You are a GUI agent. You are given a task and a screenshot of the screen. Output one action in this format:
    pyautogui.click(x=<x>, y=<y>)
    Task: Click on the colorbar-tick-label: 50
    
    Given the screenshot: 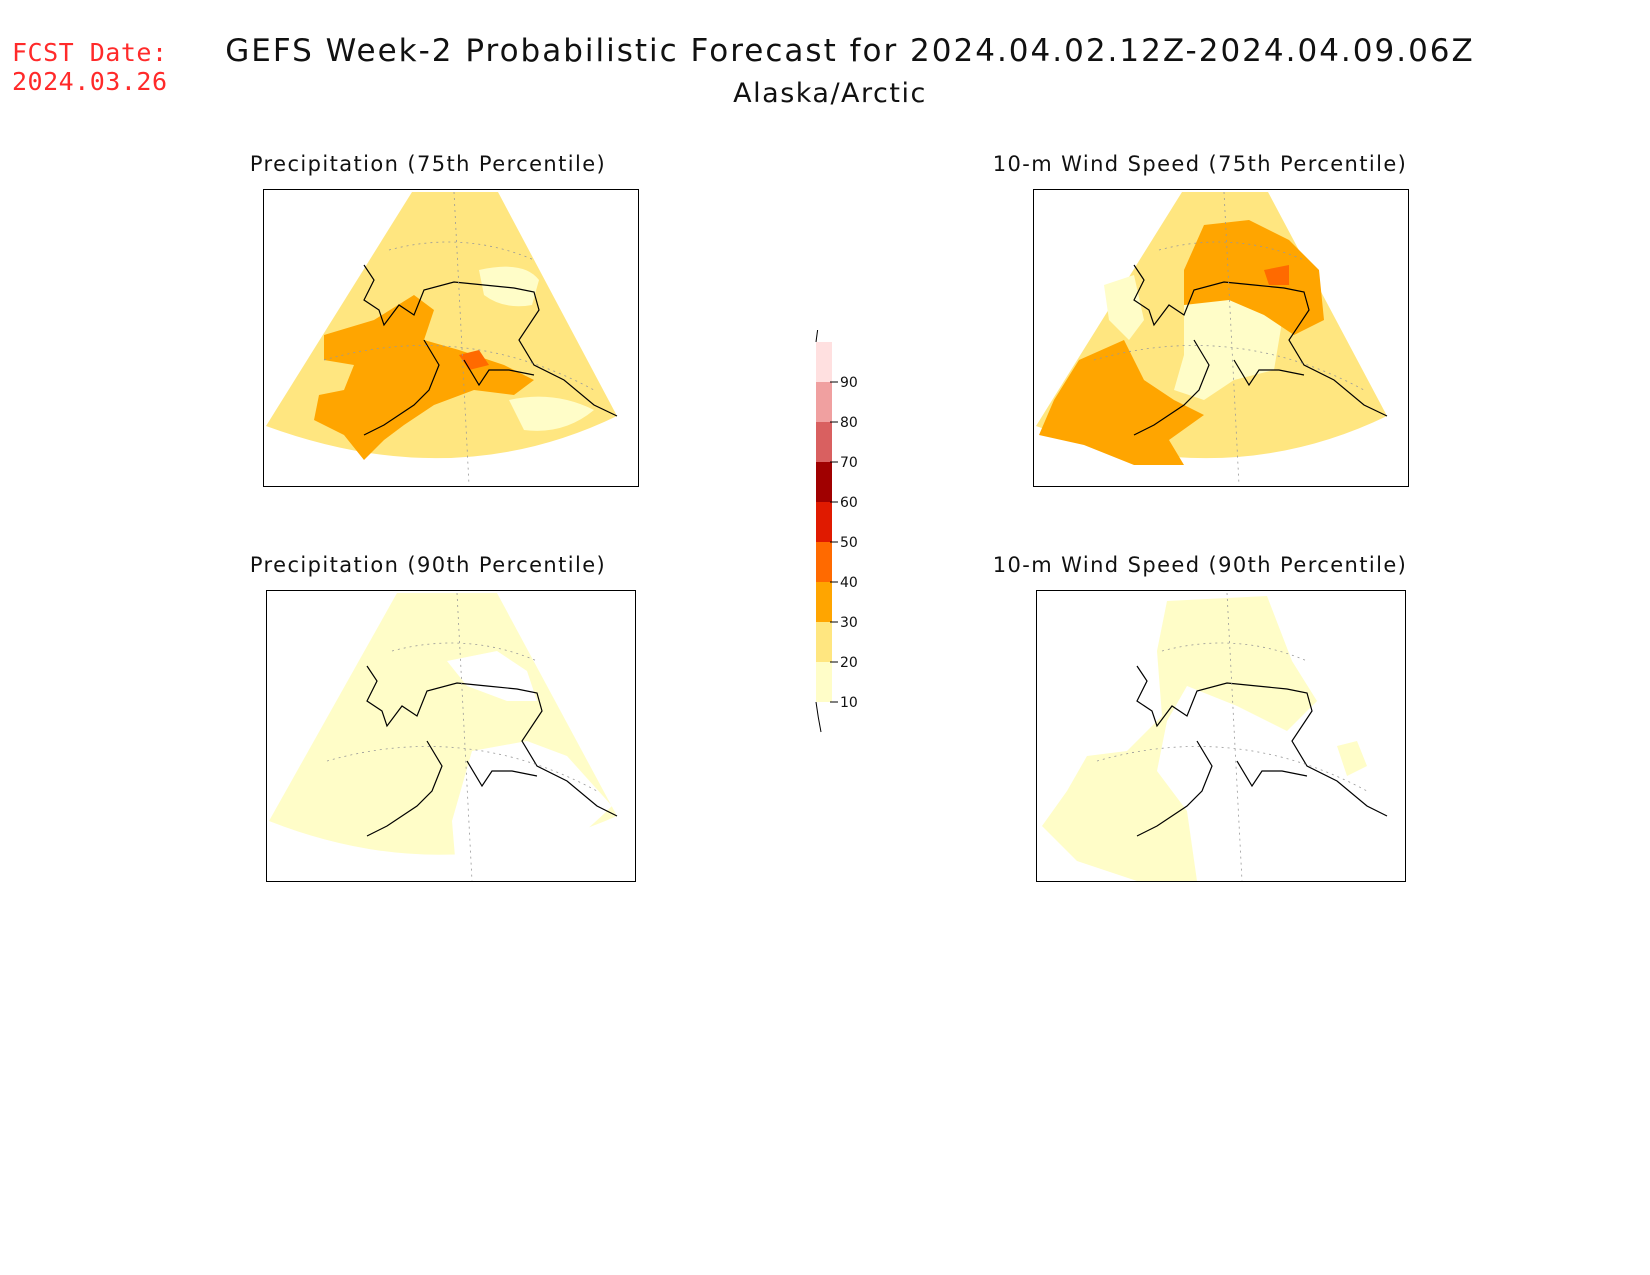 What is the action you would take?
    pyautogui.click(x=849, y=543)
    